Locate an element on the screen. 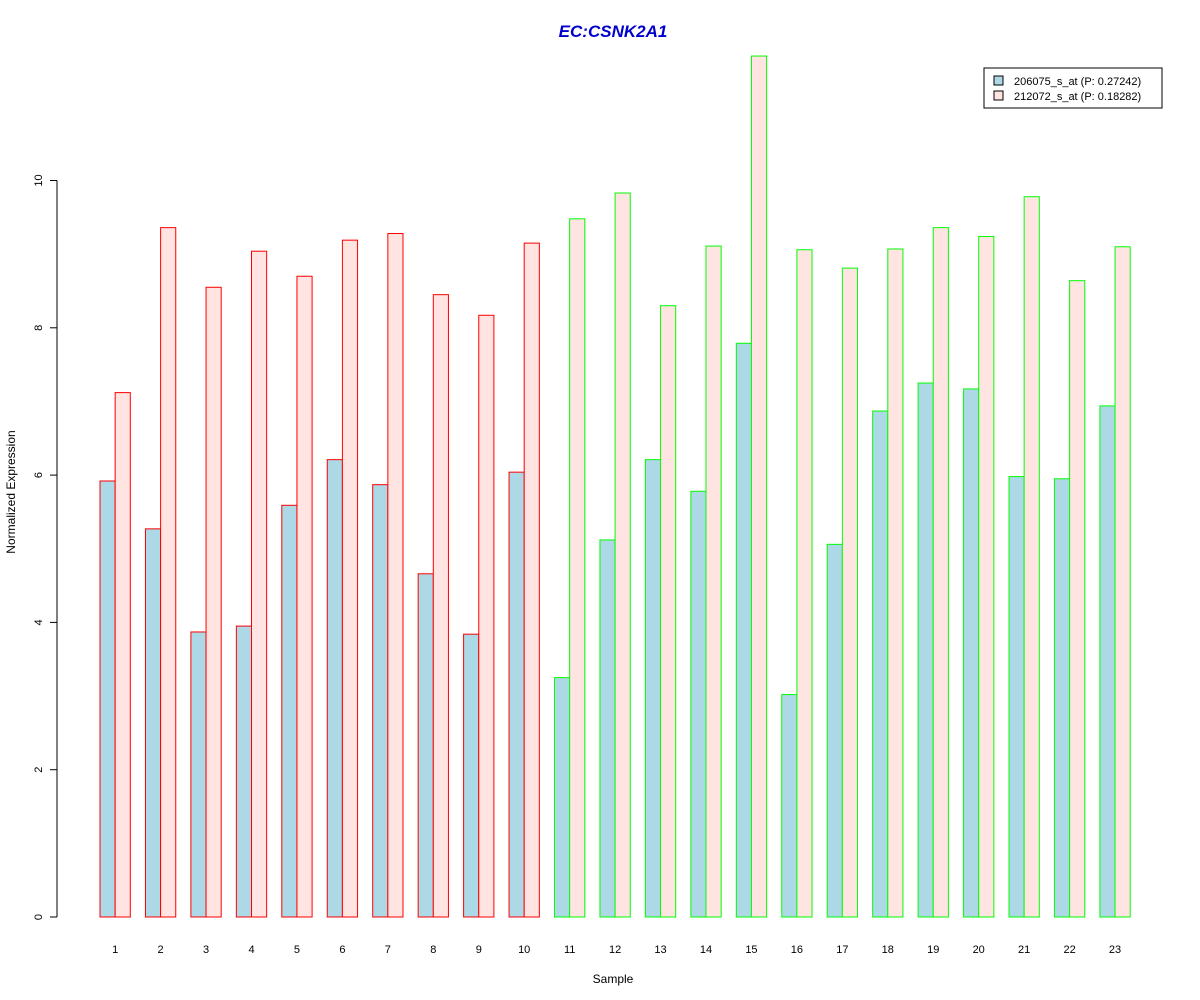  legend-box is located at coordinates (1073, 88).